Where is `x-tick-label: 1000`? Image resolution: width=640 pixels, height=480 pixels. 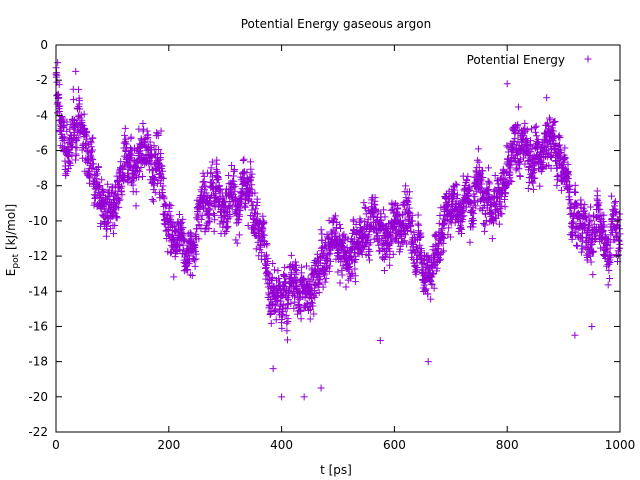
x-tick-label: 1000 is located at coordinates (620, 445).